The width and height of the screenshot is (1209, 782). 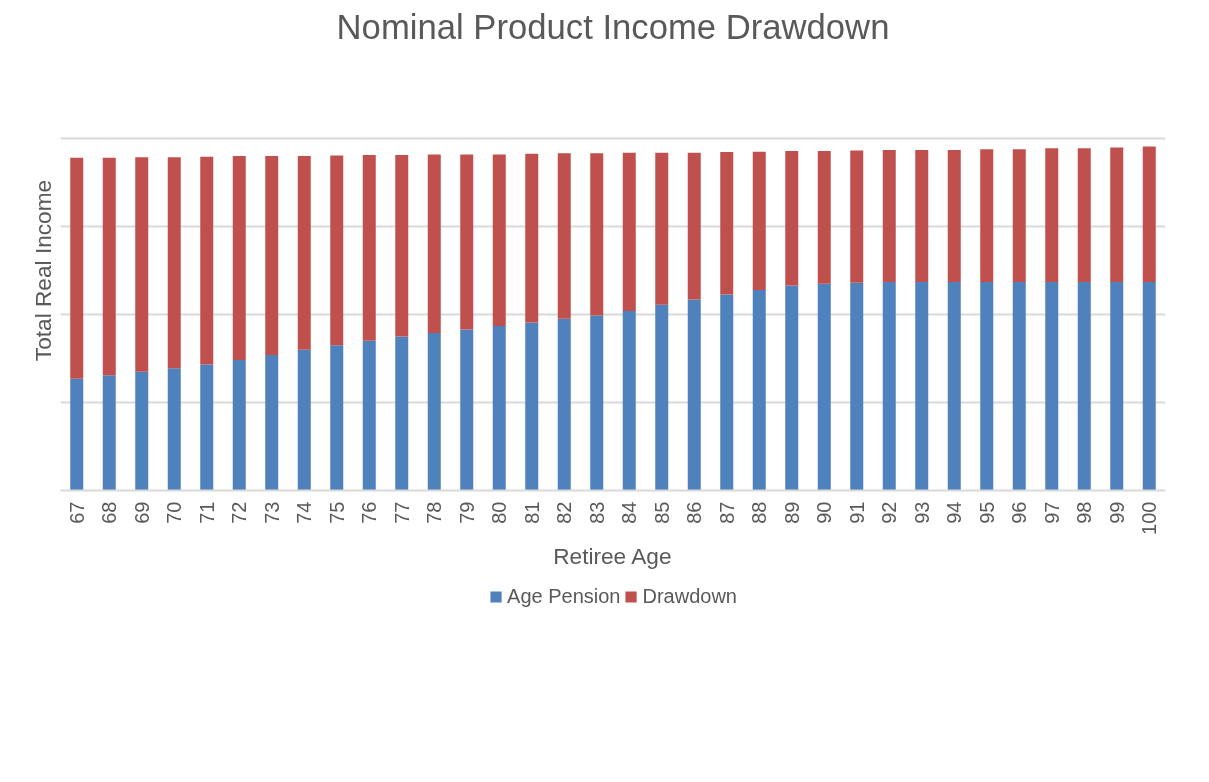 What do you see at coordinates (42, 270) in the screenshot?
I see `y-axis-title: Total Real Income` at bounding box center [42, 270].